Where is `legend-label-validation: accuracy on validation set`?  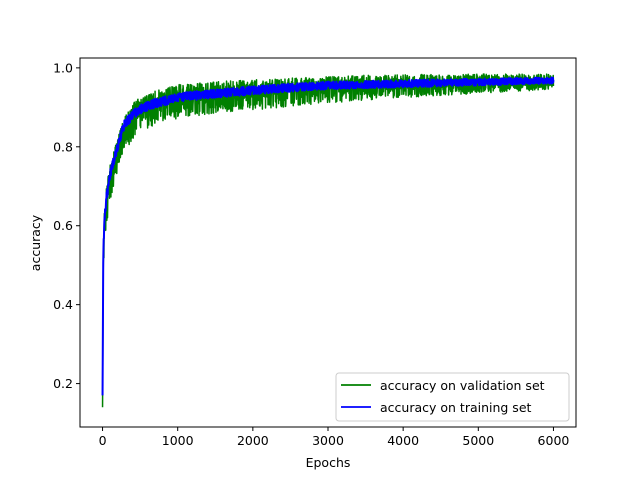
legend-label-validation: accuracy on validation set is located at coordinates (462, 385).